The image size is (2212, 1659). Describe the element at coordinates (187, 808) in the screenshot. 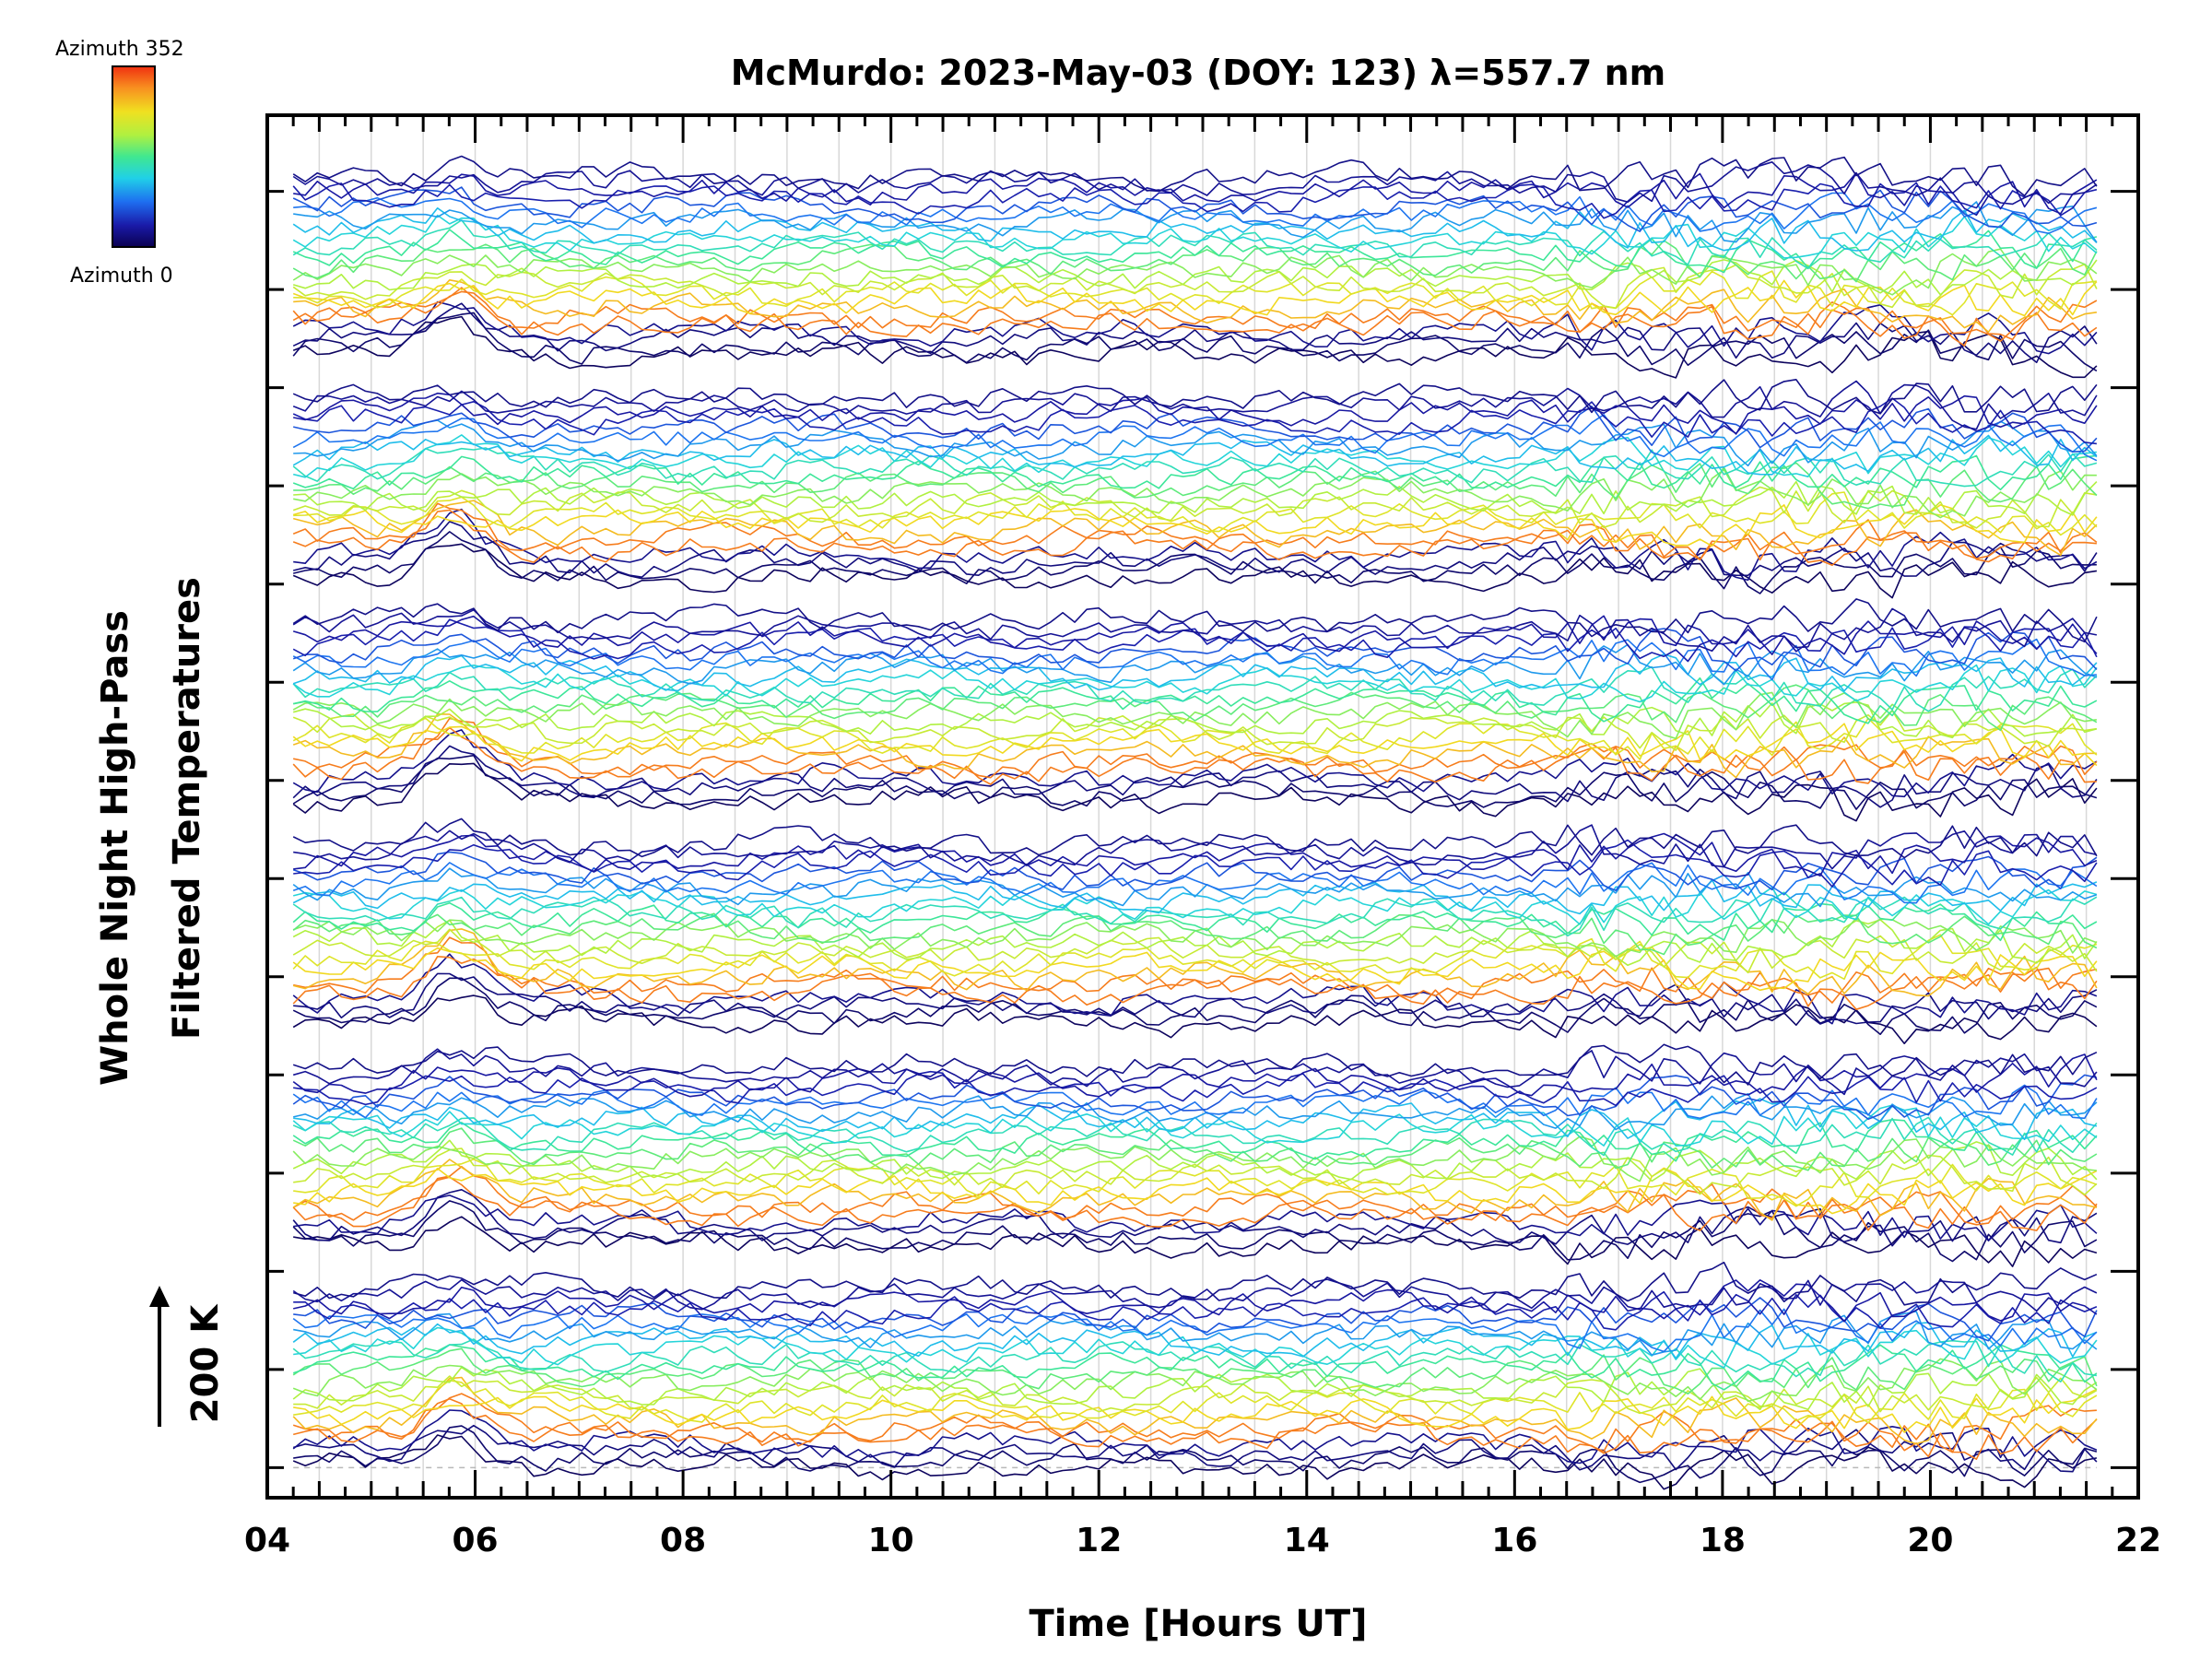

I see `y-axis-label-line2: Filtered Temperatures` at that location.